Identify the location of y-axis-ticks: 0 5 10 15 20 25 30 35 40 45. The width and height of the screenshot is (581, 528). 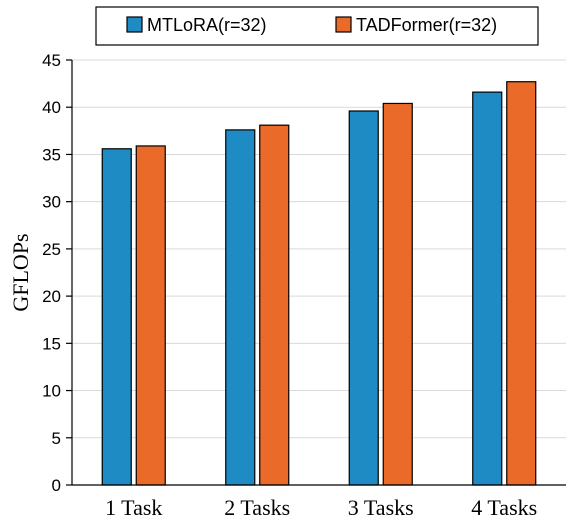
(57, 273).